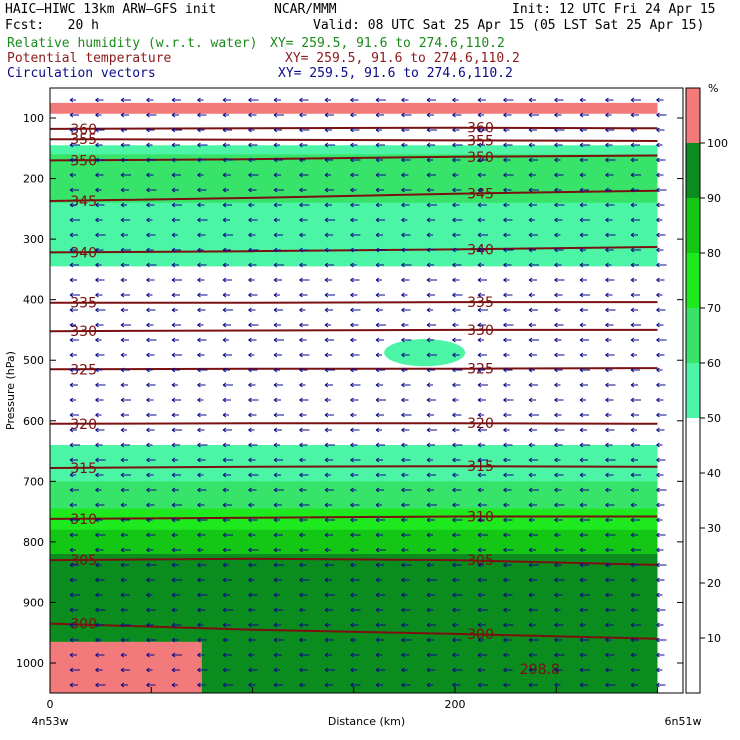 The width and height of the screenshot is (740, 740). Describe the element at coordinates (480, 141) in the screenshot. I see `theta-label-355-b: 355` at that location.